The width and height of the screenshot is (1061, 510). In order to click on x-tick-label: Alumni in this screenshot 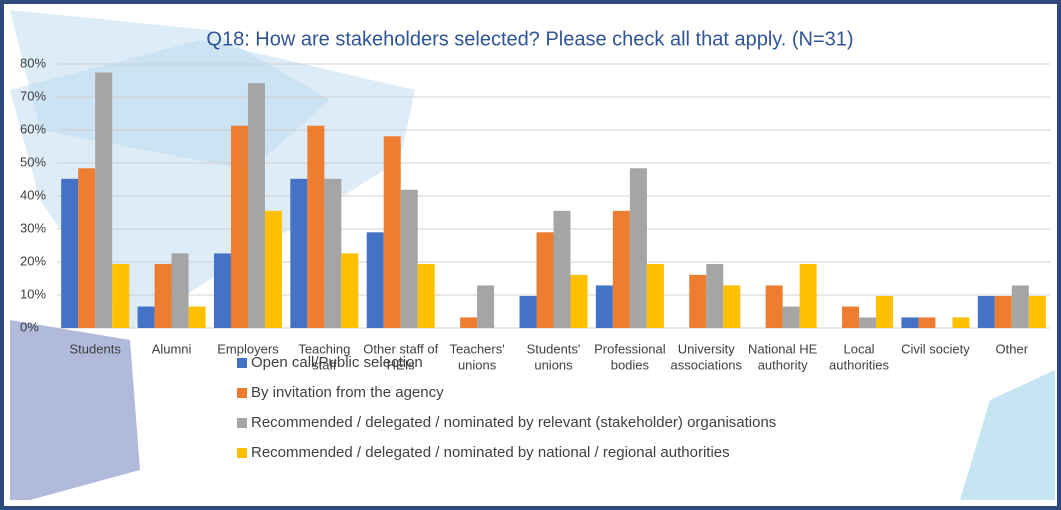, I will do `click(172, 348)`.